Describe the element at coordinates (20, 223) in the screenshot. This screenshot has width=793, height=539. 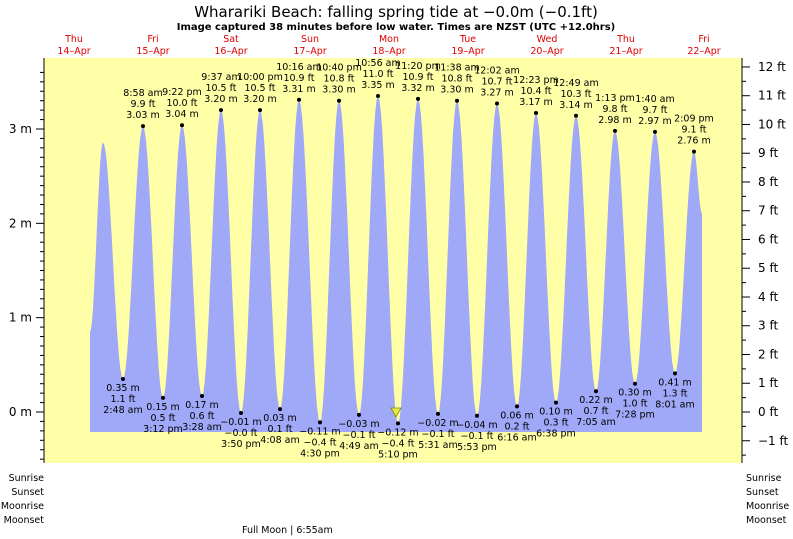
I see `left-tick-label: 2 m` at that location.